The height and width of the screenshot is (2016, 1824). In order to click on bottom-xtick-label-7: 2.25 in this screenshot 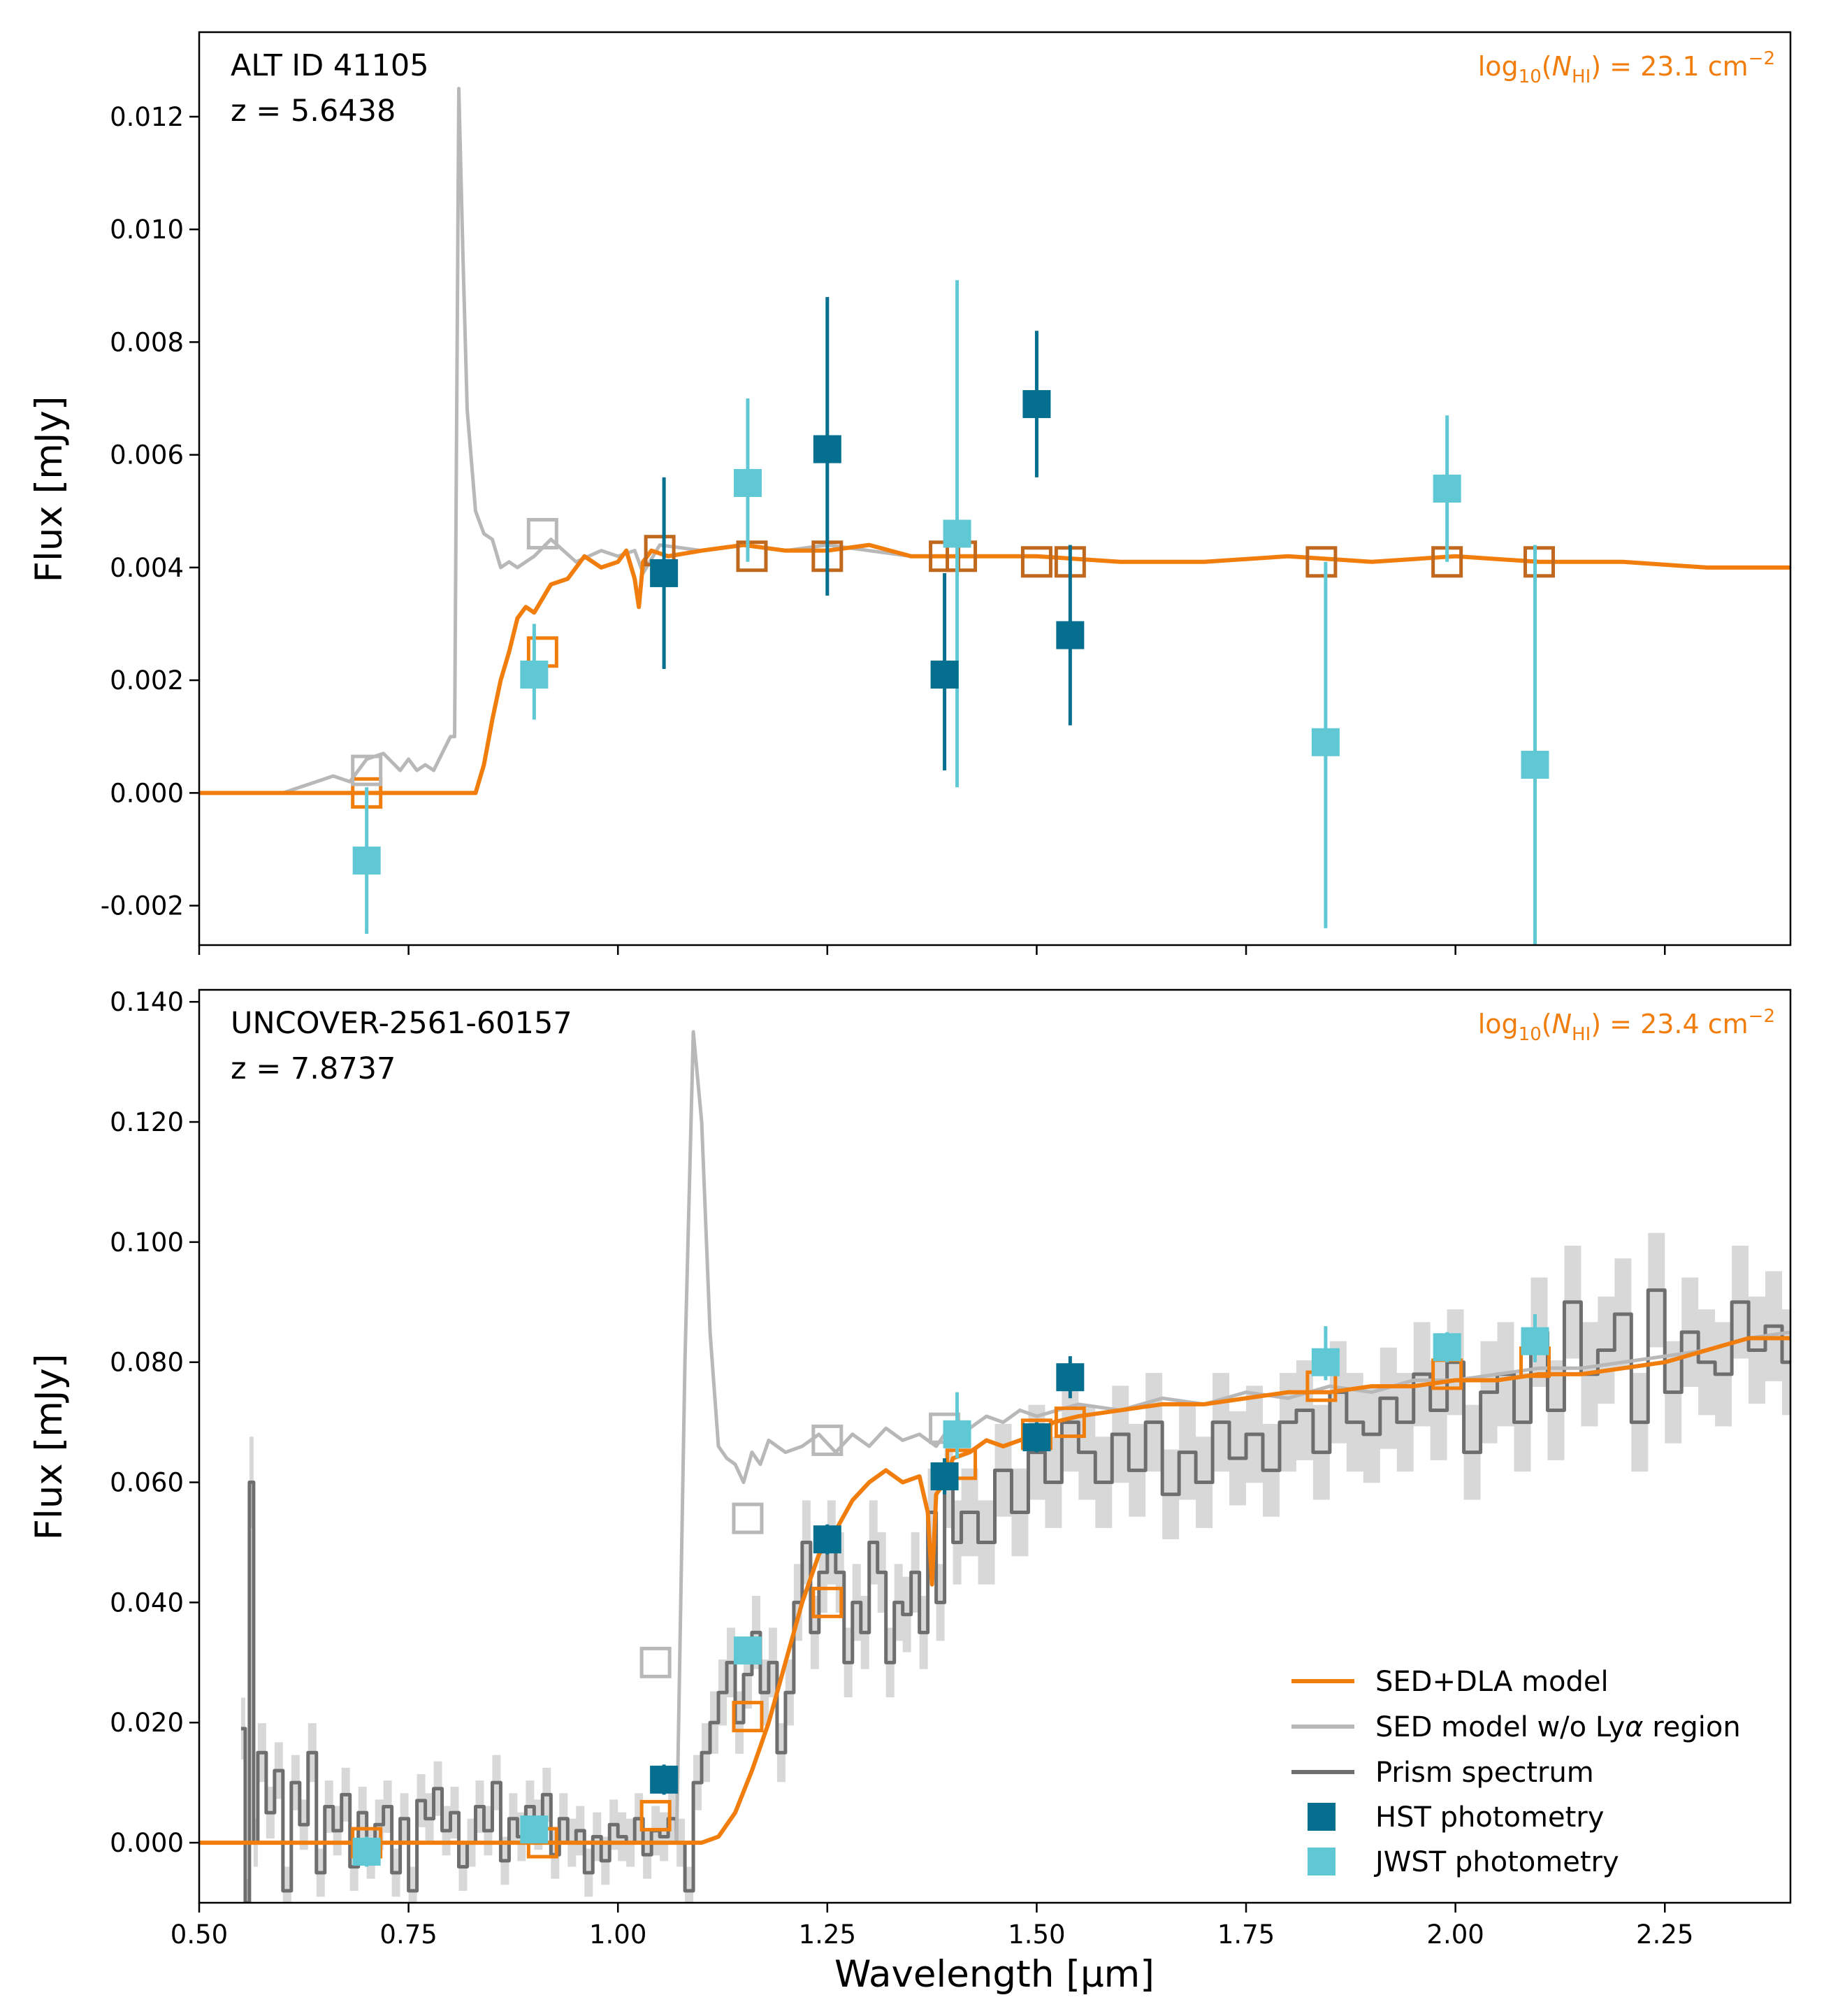, I will do `click(1664, 1935)`.